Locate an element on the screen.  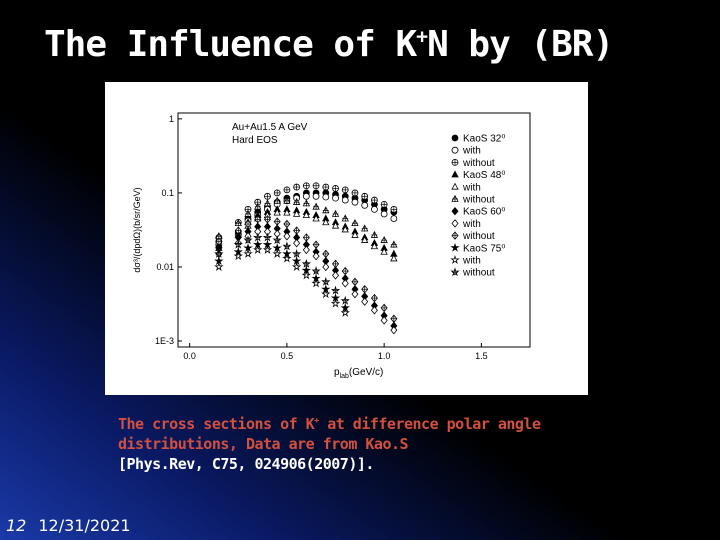
x-label-part: p is located at coordinates (337, 372).